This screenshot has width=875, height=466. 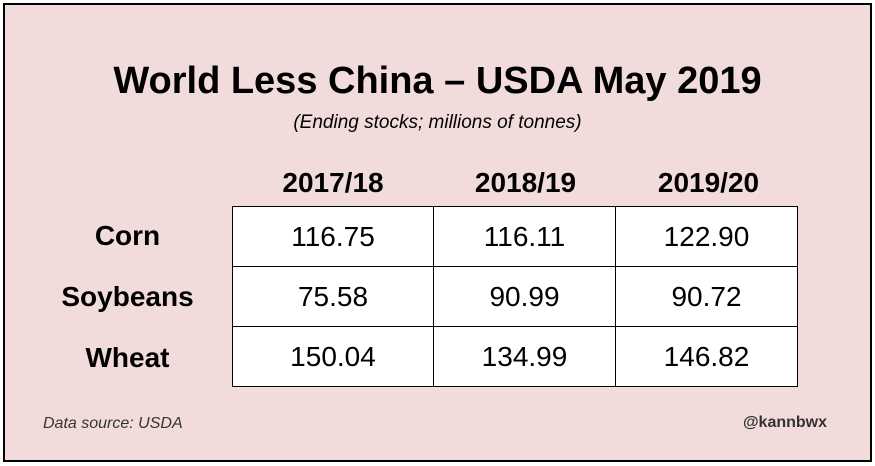 What do you see at coordinates (333, 296) in the screenshot?
I see `table-cell: 75.58` at bounding box center [333, 296].